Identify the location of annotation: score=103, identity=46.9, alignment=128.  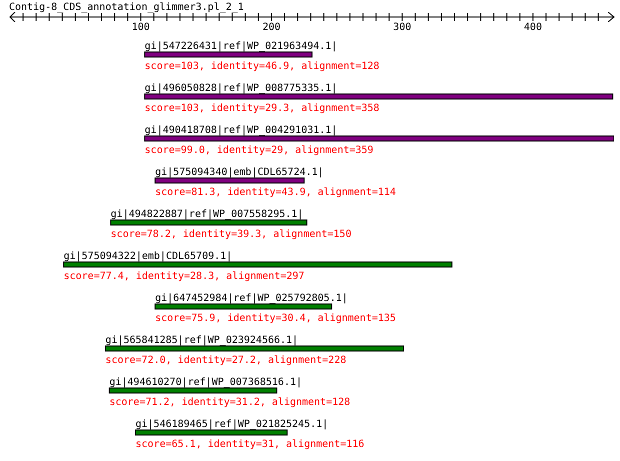
(262, 66).